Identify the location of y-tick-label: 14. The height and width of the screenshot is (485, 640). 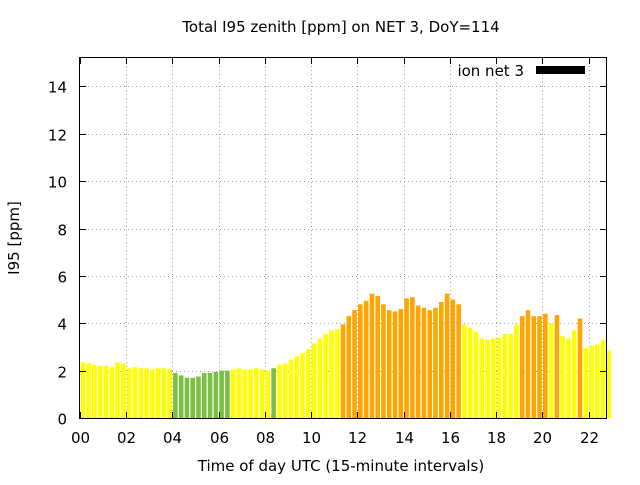
(57, 88).